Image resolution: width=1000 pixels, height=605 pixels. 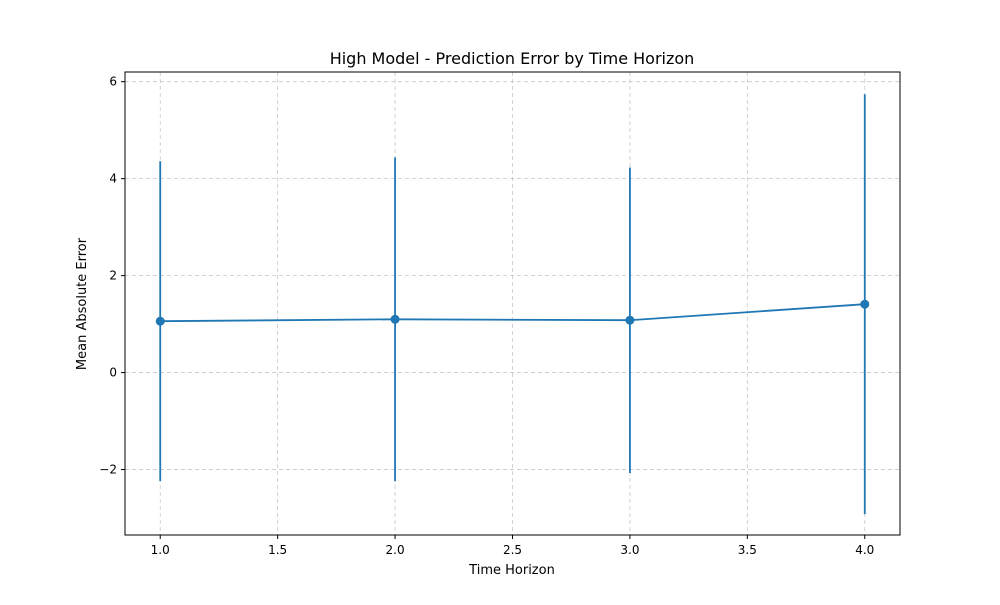 I want to click on y-axis-label: Mean Absolute Error, so click(x=82, y=303).